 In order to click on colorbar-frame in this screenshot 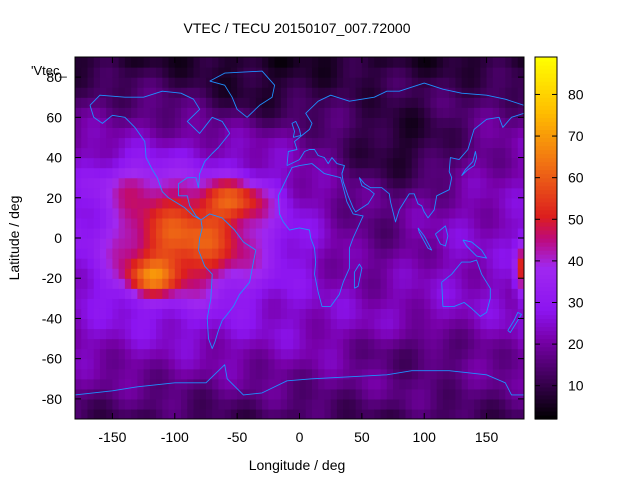, I will do `click(546, 238)`.